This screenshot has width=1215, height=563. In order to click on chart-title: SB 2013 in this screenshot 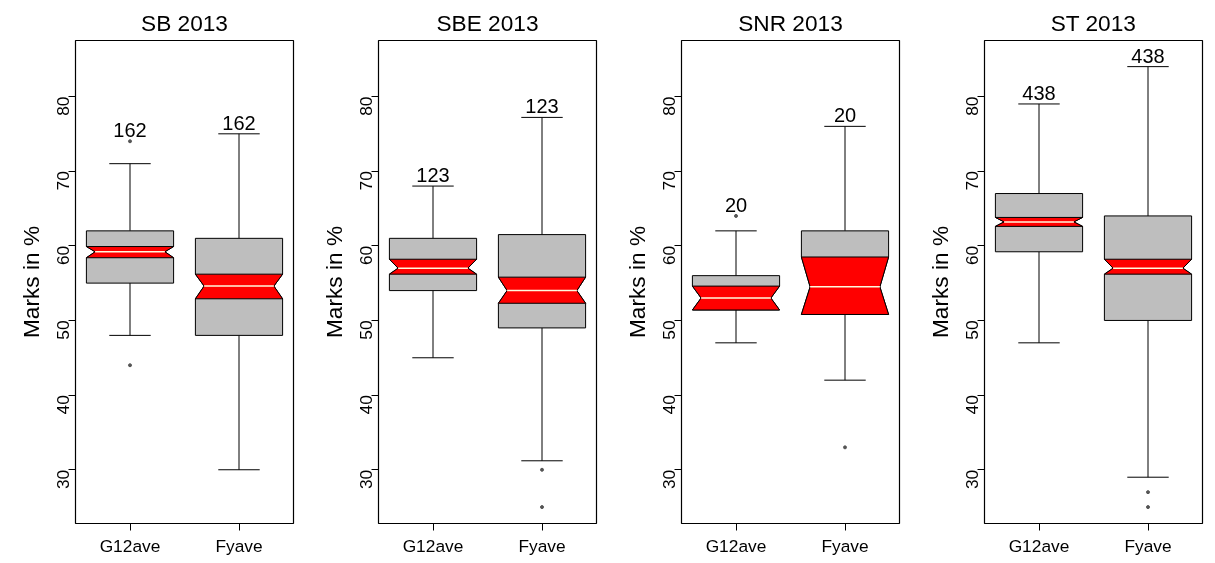, I will do `click(184, 22)`.